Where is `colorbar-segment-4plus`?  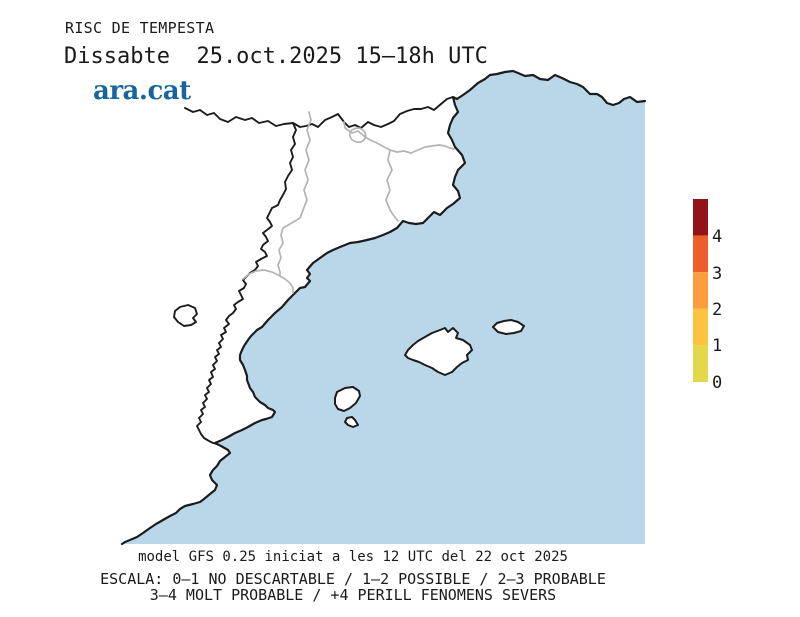 colorbar-segment-4plus is located at coordinates (700, 217).